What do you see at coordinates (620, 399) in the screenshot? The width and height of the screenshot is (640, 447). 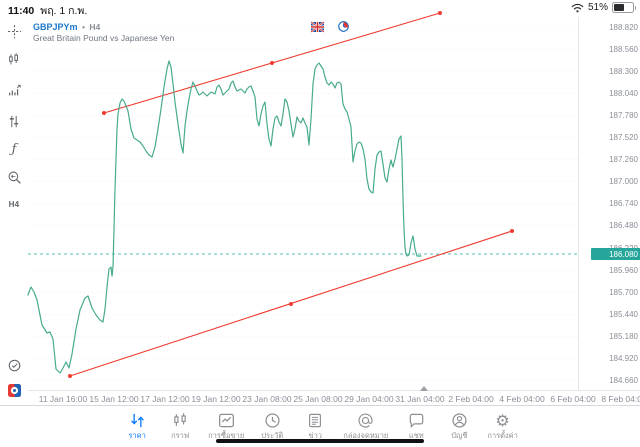 I see `time-tick-label: 8 Feb 04:00` at bounding box center [620, 399].